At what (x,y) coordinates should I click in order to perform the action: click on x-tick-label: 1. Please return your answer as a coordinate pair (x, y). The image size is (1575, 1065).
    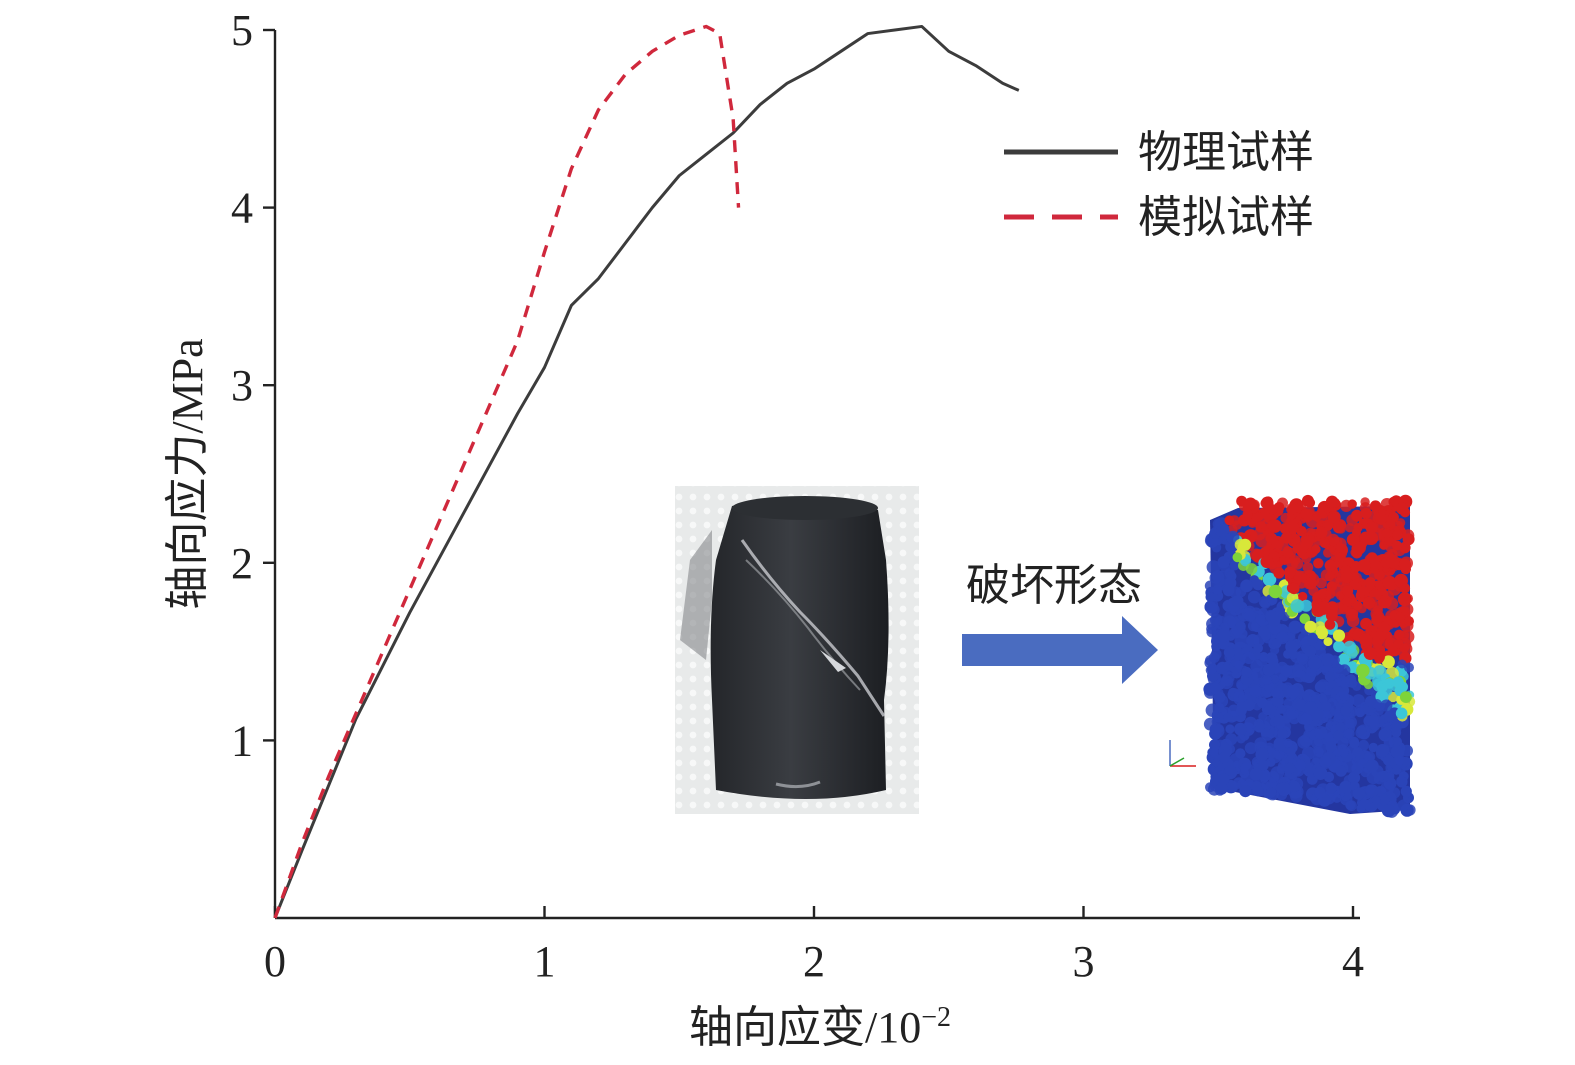
    Looking at the image, I should click on (545, 961).